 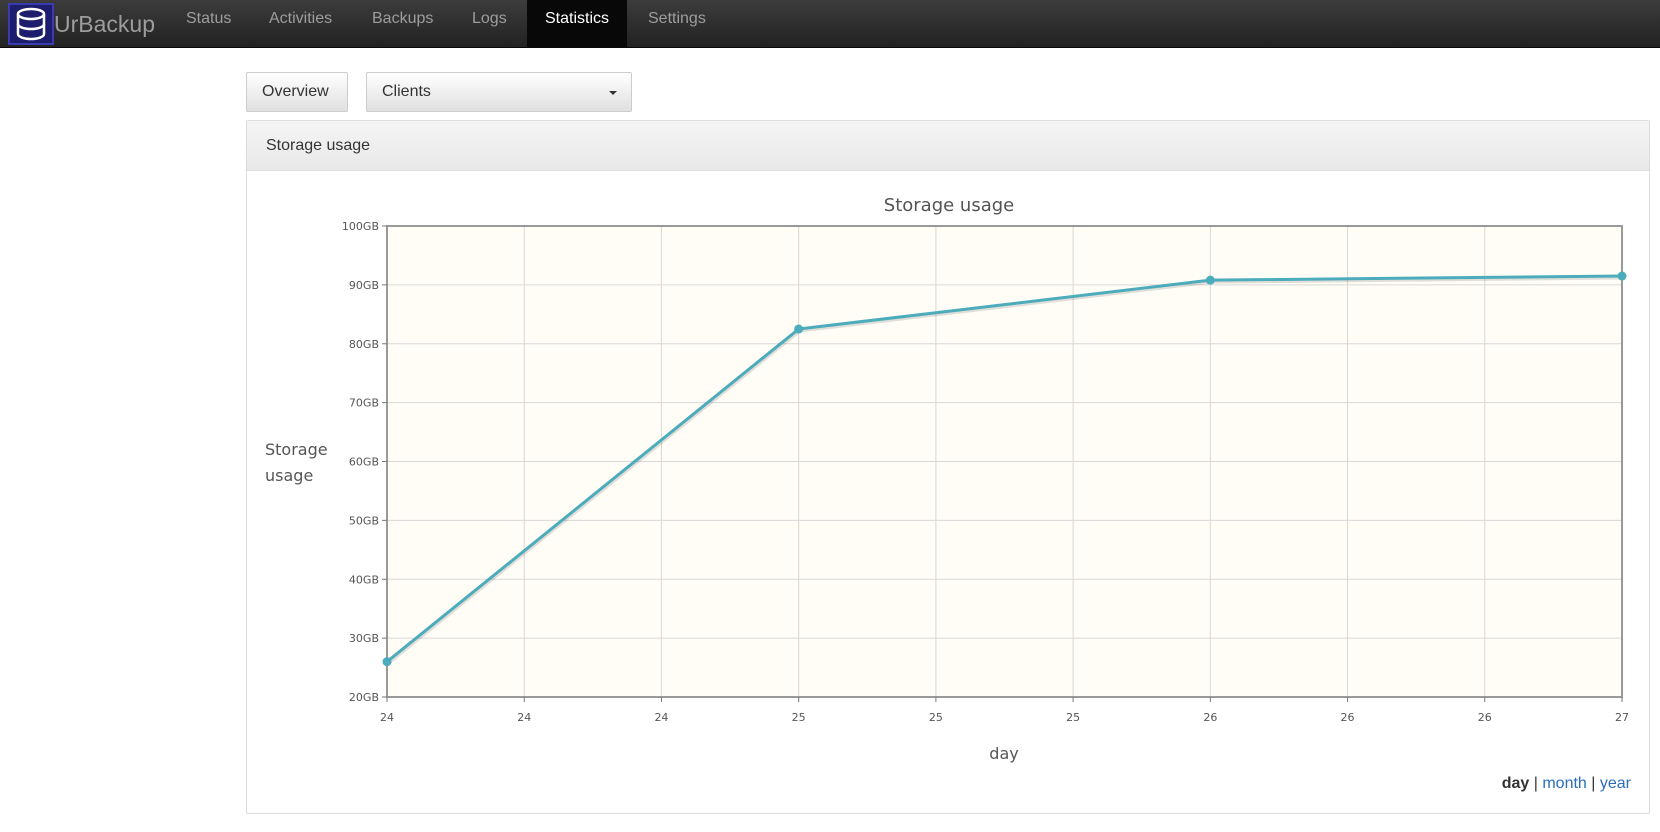 What do you see at coordinates (403, 18) in the screenshot?
I see `nav-backups: Backups` at bounding box center [403, 18].